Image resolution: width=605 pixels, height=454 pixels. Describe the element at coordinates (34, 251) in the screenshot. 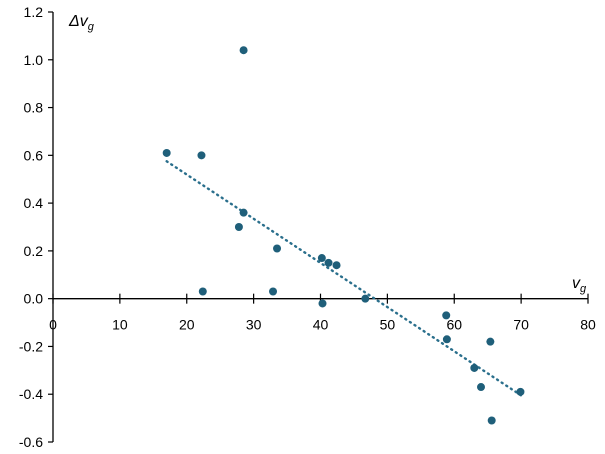

I see `y-tick-label: 0.2` at that location.